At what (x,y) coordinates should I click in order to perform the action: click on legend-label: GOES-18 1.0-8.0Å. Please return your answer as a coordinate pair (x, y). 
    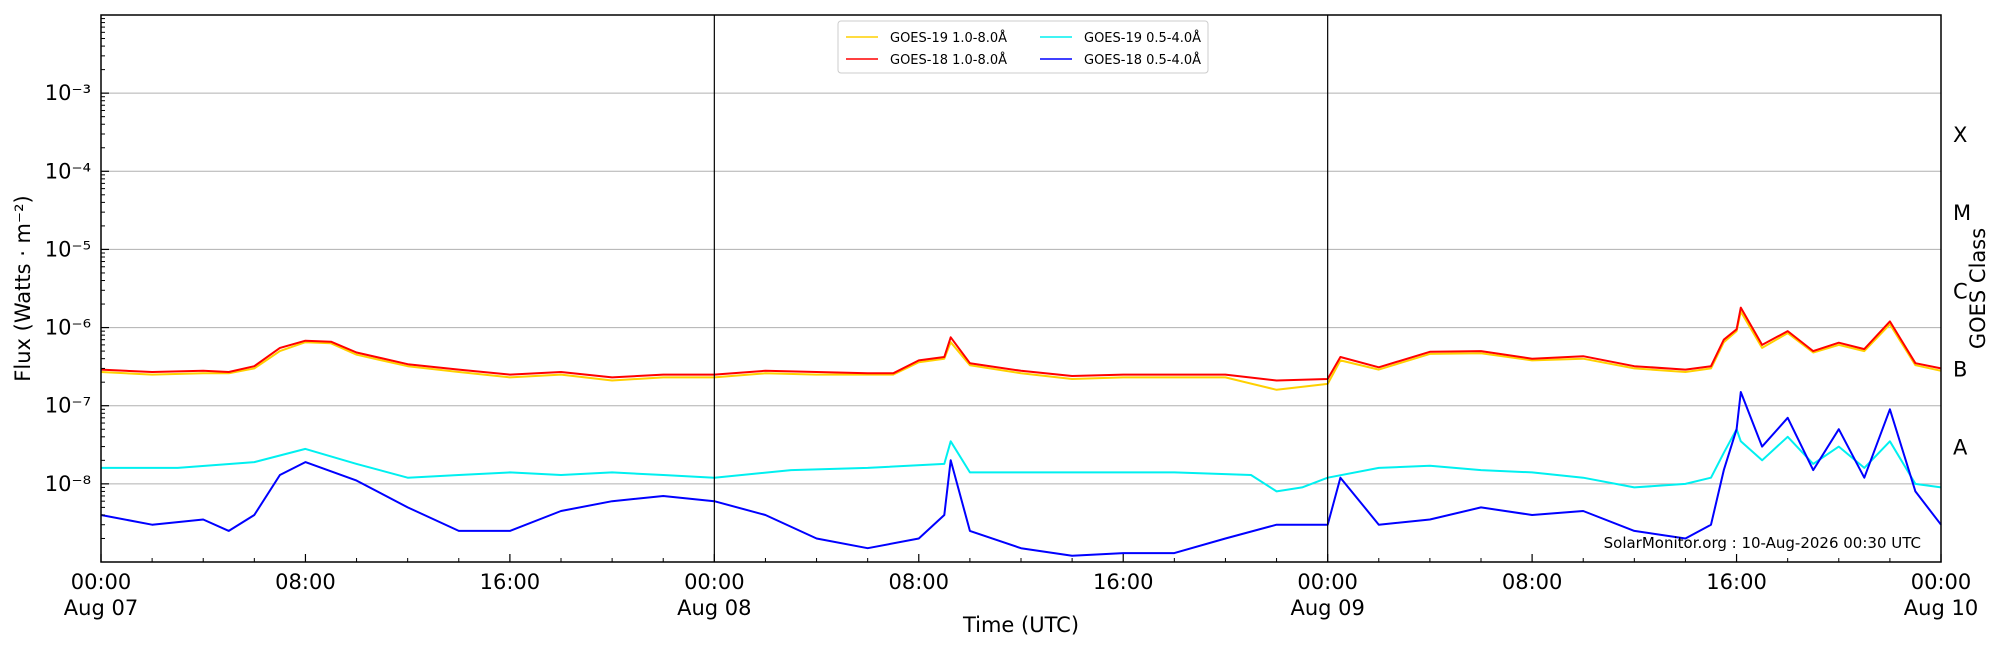
    Looking at the image, I should click on (948, 60).